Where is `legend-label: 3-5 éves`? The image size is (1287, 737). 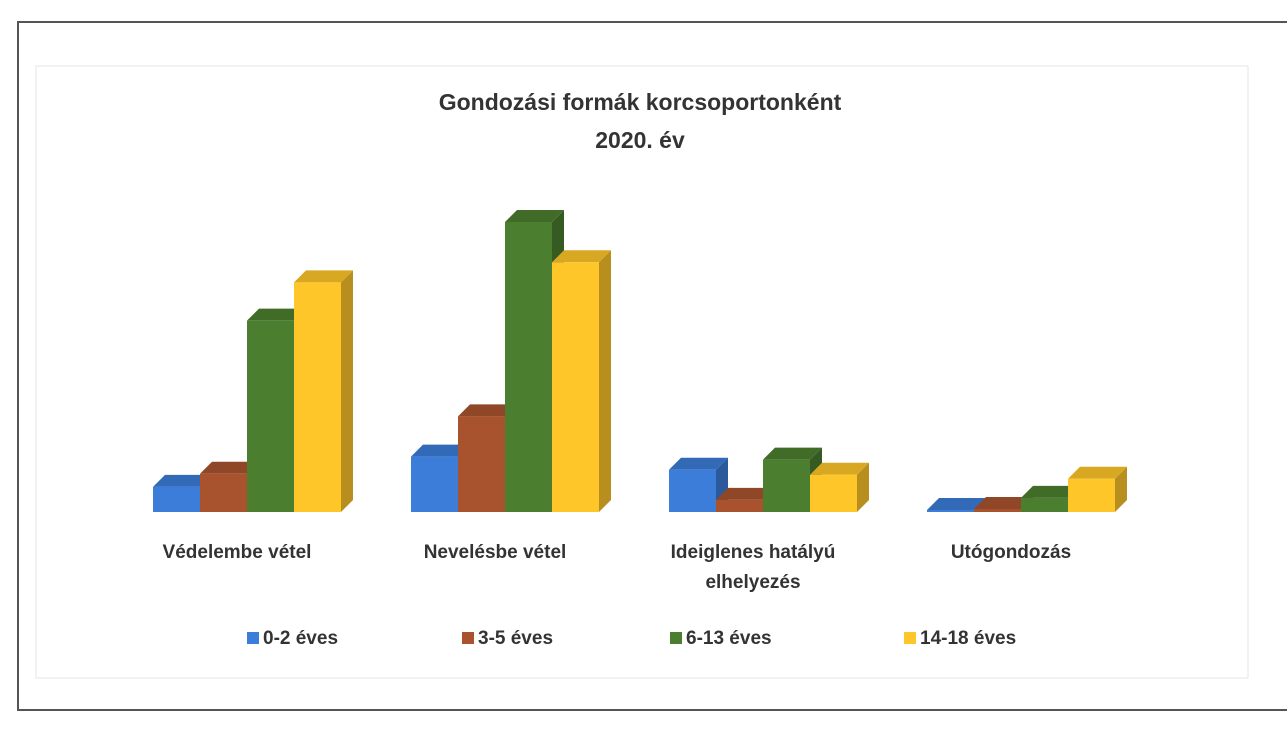
legend-label: 3-5 éves is located at coordinates (515, 638).